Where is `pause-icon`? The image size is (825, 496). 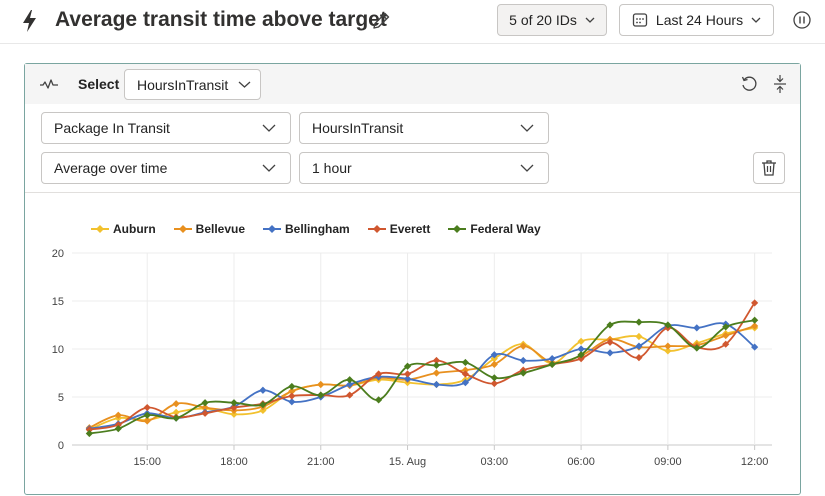
pause-icon is located at coordinates (802, 20).